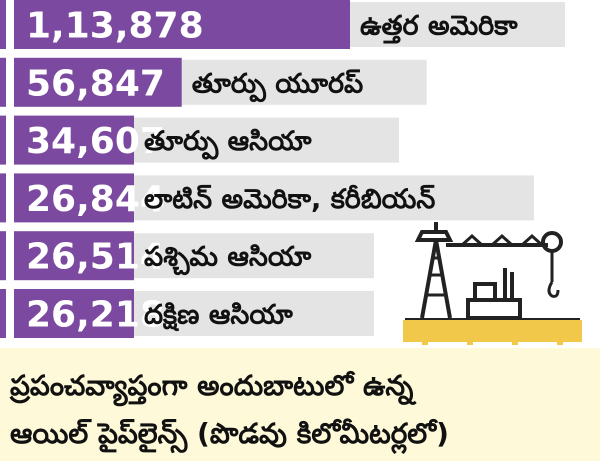 The width and height of the screenshot is (600, 461). Describe the element at coordinates (218, 316) in the screenshot. I see `category-label: దక్షిణ ఆసియా` at that location.